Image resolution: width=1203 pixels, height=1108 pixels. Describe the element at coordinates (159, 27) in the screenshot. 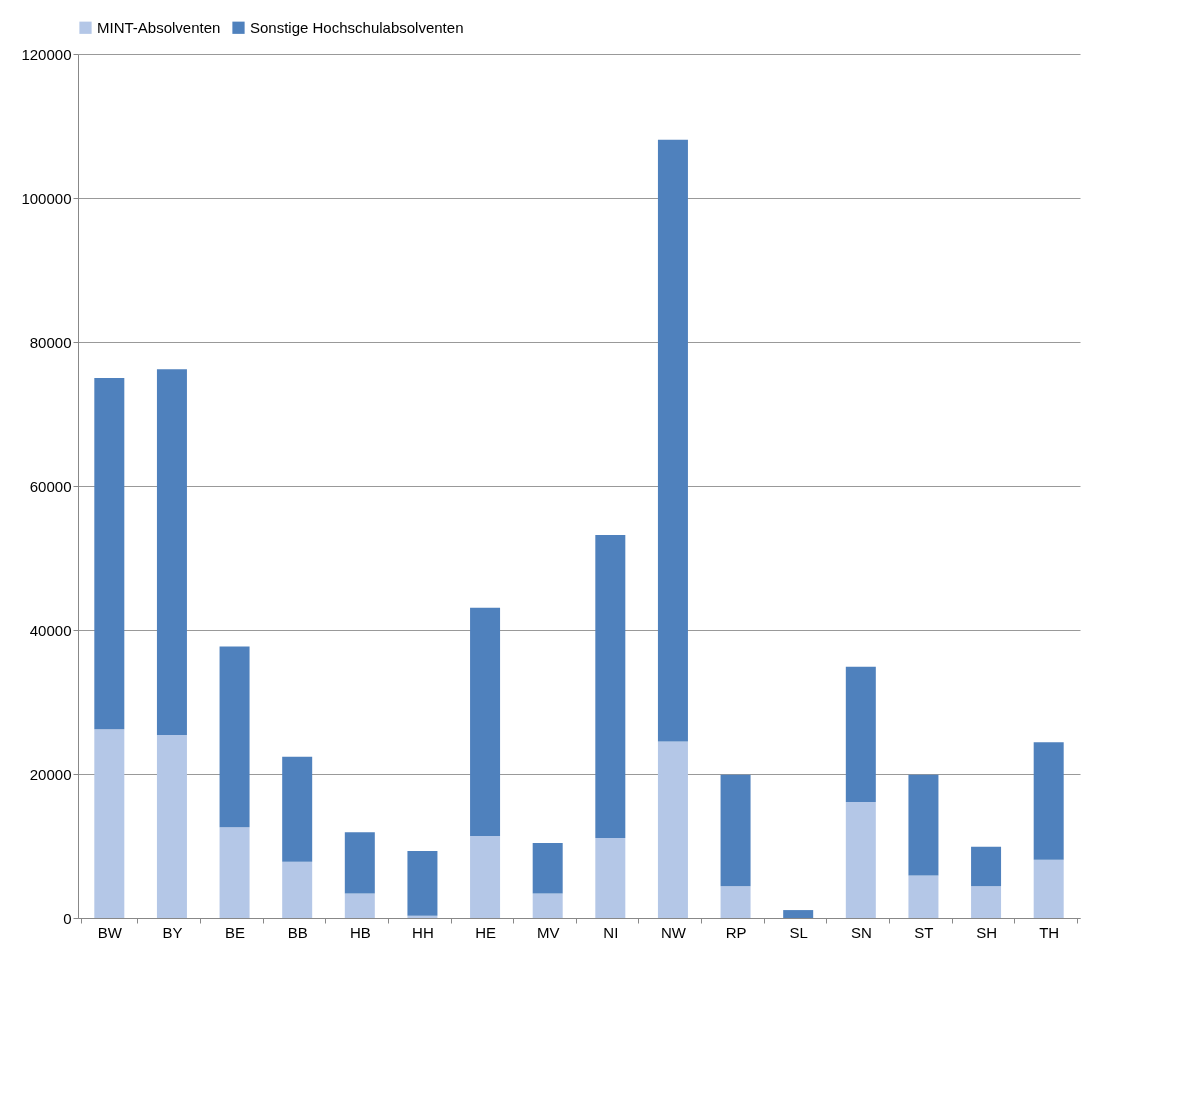

I see `legend-label: MINT-Absolventen` at that location.